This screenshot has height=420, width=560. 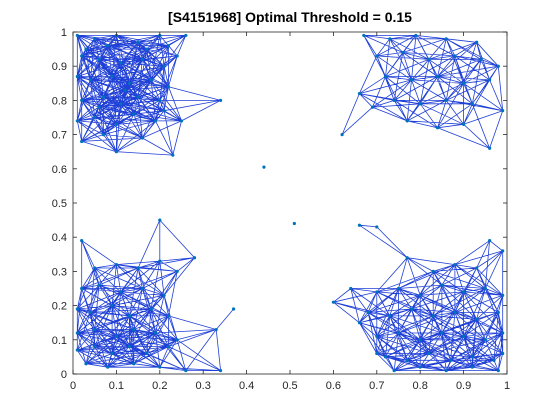 What do you see at coordinates (203, 386) in the screenshot?
I see `x-tick-label: 0.3` at bounding box center [203, 386].